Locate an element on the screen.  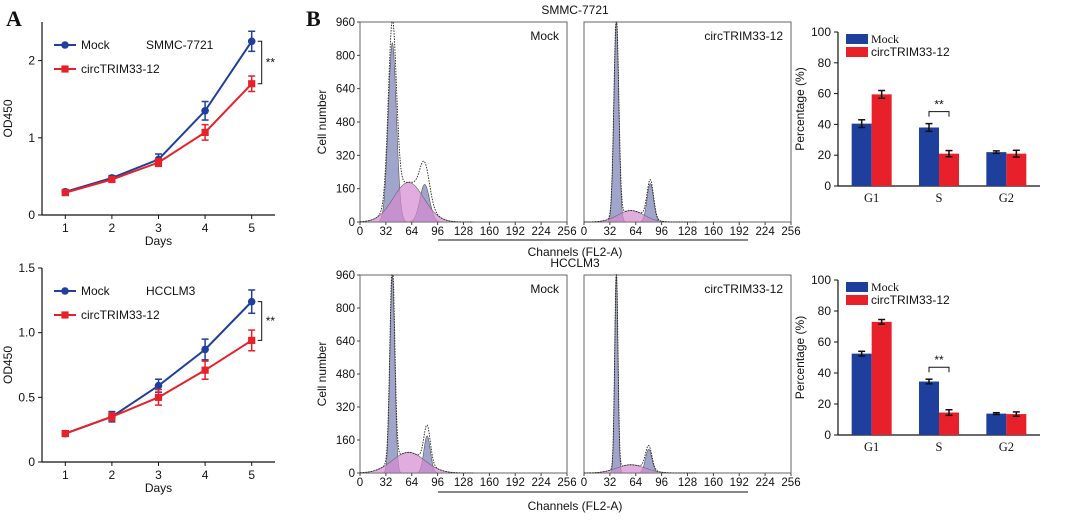
y-tick-label: 160 is located at coordinates (345, 190).